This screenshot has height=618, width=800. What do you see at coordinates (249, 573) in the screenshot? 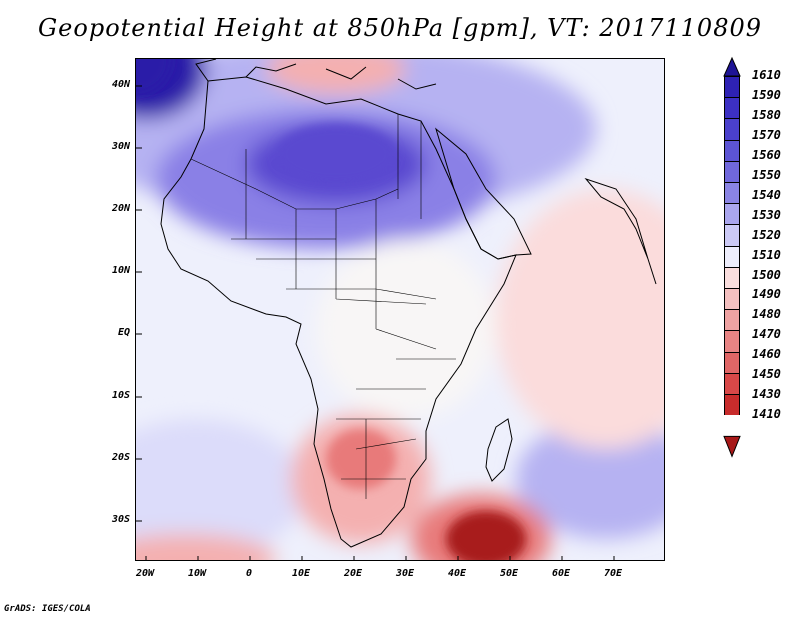
I see `lon-label-0: 0` at bounding box center [249, 573].